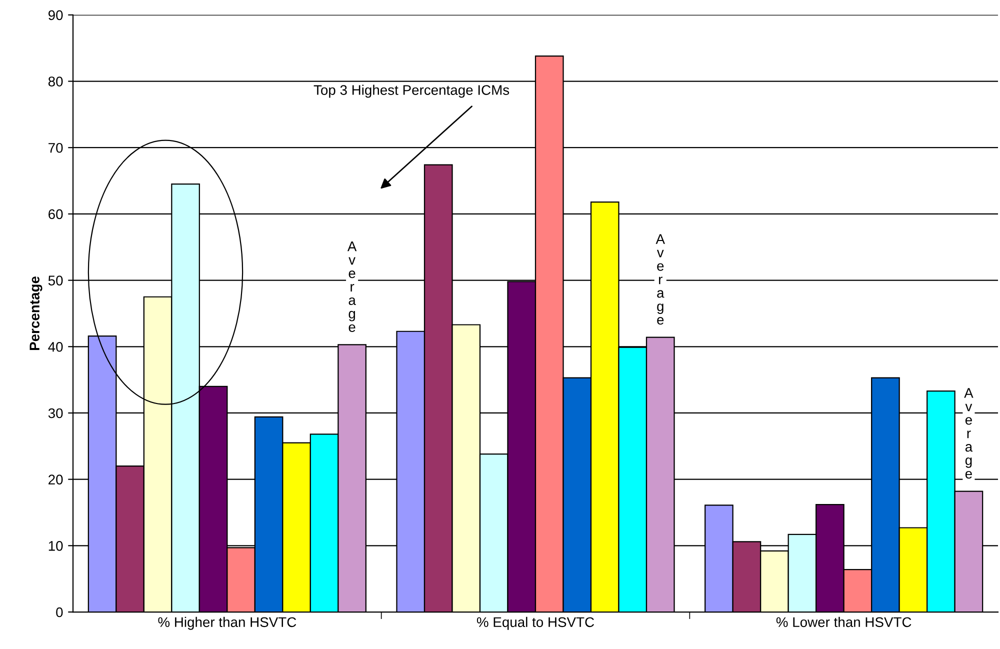 This screenshot has height=649, width=1000. Describe the element at coordinates (55, 546) in the screenshot. I see `y-tick-label: 10` at that location.